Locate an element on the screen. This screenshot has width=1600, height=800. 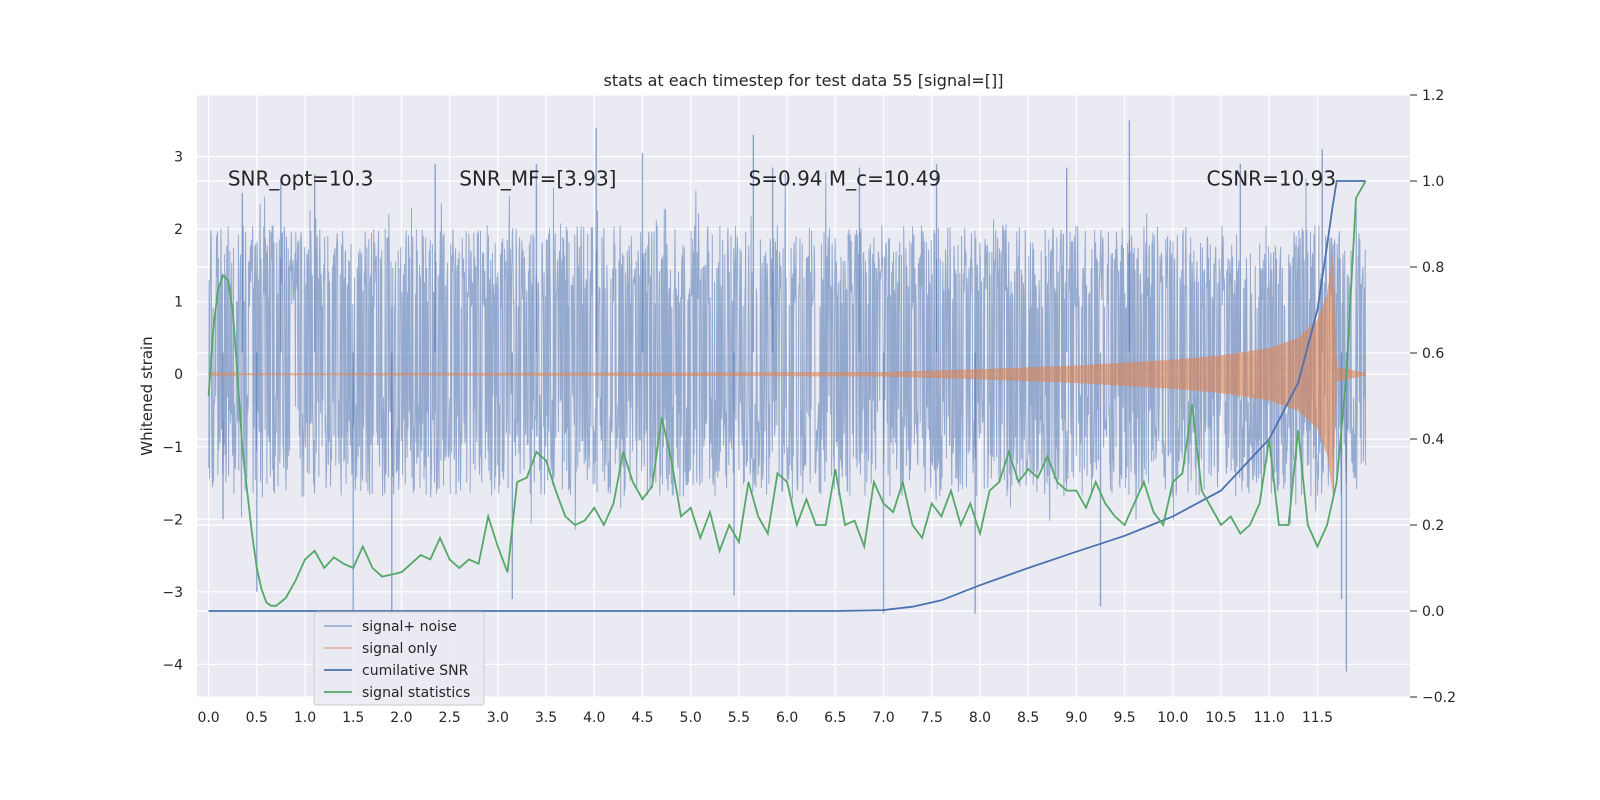
y-axis-left: −4 −3 −2 −1 0 1 2 3 is located at coordinates (172, 412).